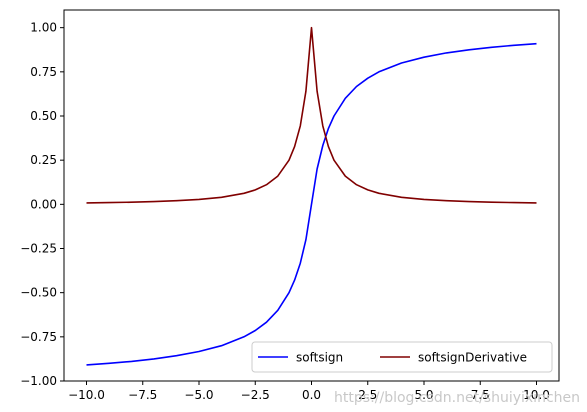 The width and height of the screenshot is (587, 412). I want to click on x-tick-label: −2.5, so click(255, 395).